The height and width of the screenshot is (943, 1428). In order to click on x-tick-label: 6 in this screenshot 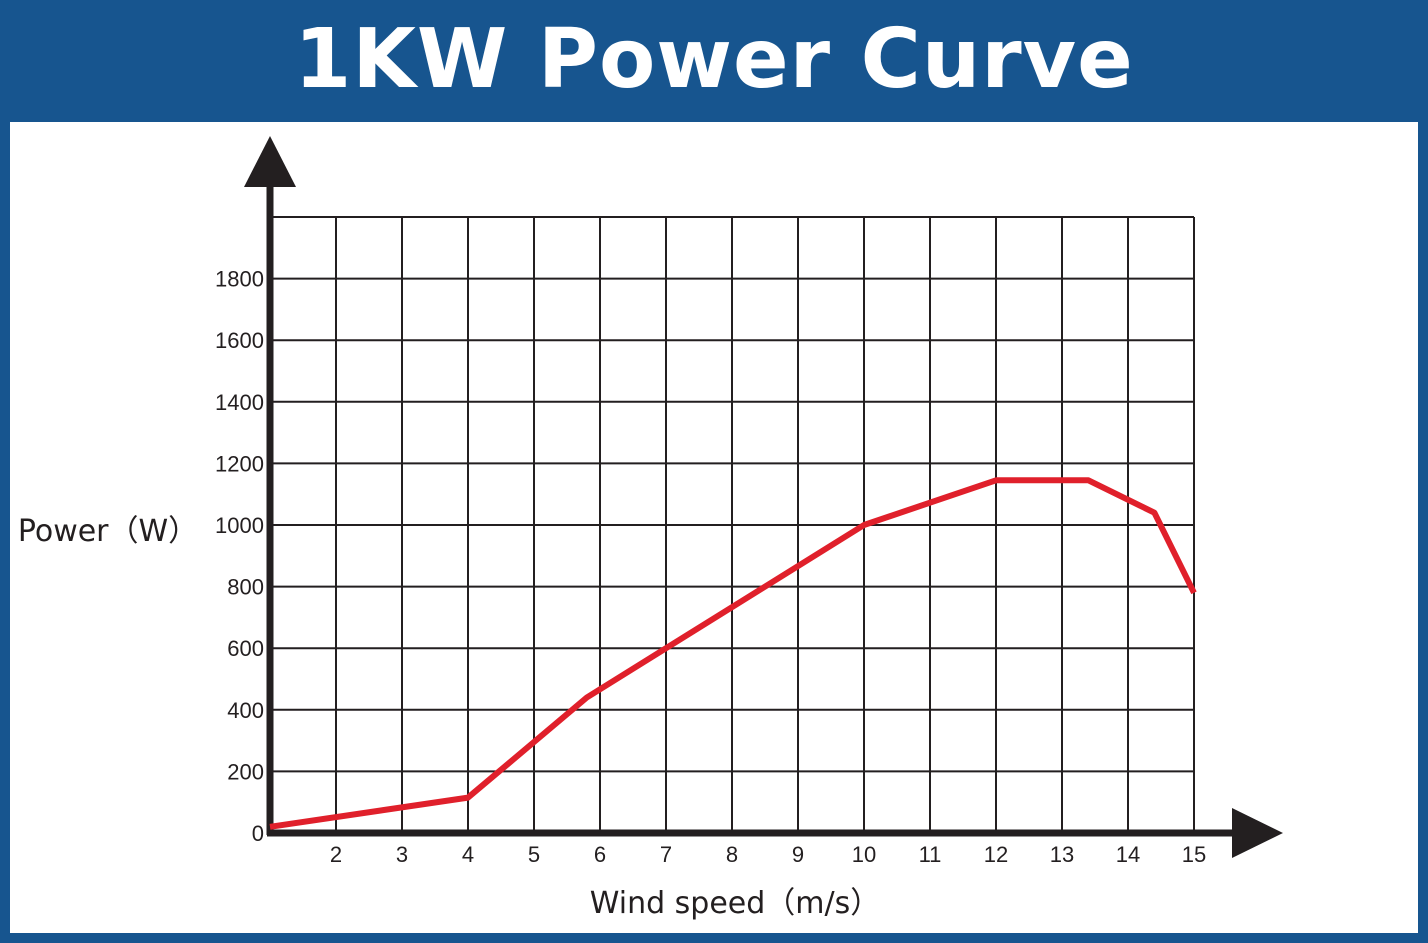, I will do `click(600, 854)`.